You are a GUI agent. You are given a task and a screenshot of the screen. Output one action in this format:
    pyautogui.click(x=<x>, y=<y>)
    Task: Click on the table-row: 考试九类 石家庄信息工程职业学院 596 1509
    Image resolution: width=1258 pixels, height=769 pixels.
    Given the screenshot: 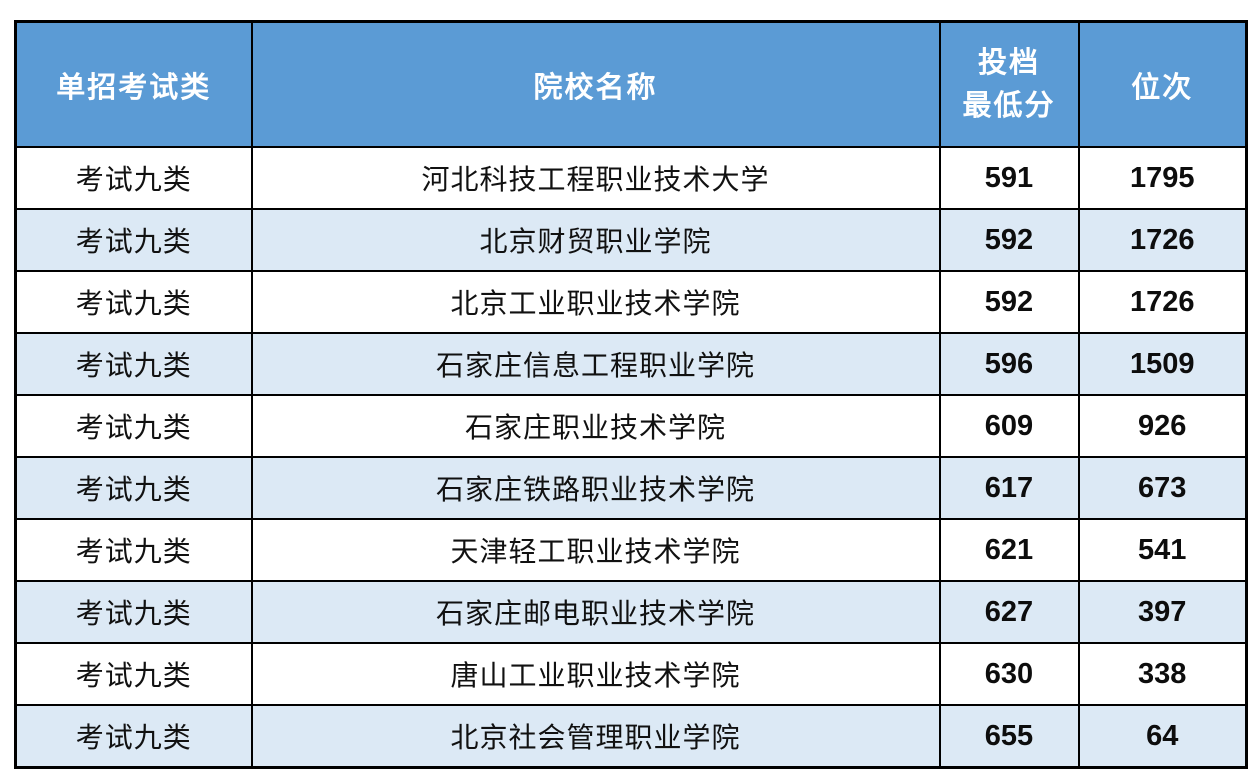 What is the action you would take?
    pyautogui.click(x=631, y=364)
    